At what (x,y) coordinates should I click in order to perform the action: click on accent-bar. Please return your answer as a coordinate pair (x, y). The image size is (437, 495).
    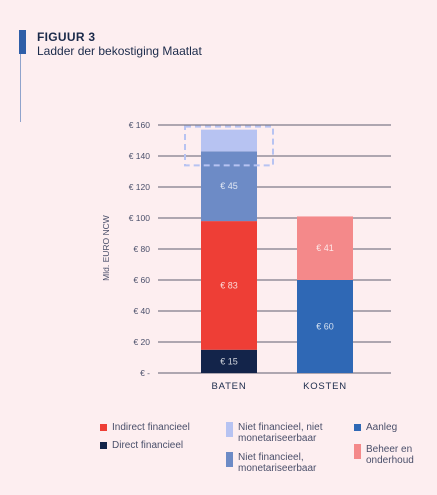
    Looking at the image, I should click on (22, 42).